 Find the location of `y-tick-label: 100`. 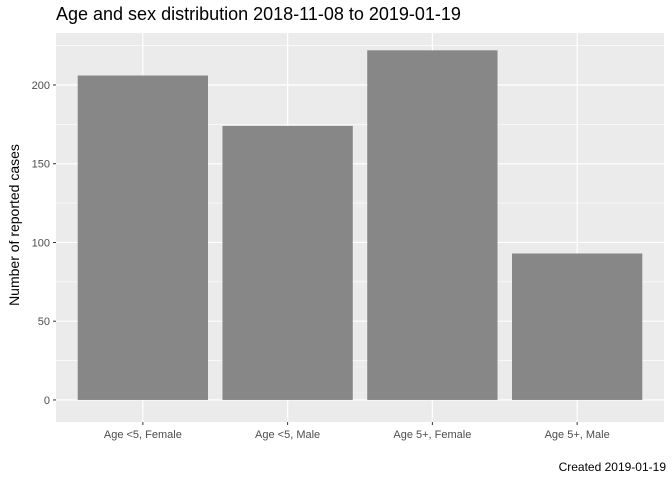

y-tick-label: 100 is located at coordinates (41, 243).